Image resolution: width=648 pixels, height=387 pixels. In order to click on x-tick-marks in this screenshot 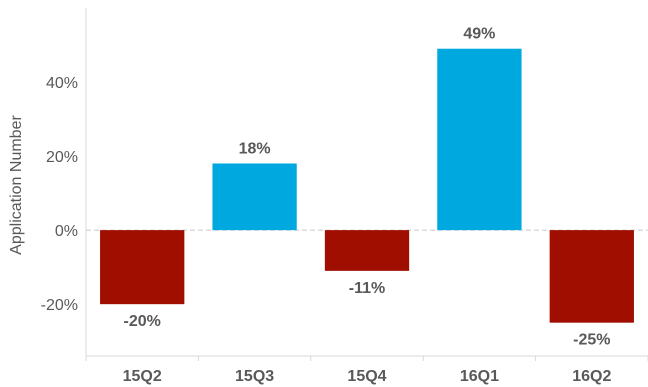, I will do `click(366, 358)`.